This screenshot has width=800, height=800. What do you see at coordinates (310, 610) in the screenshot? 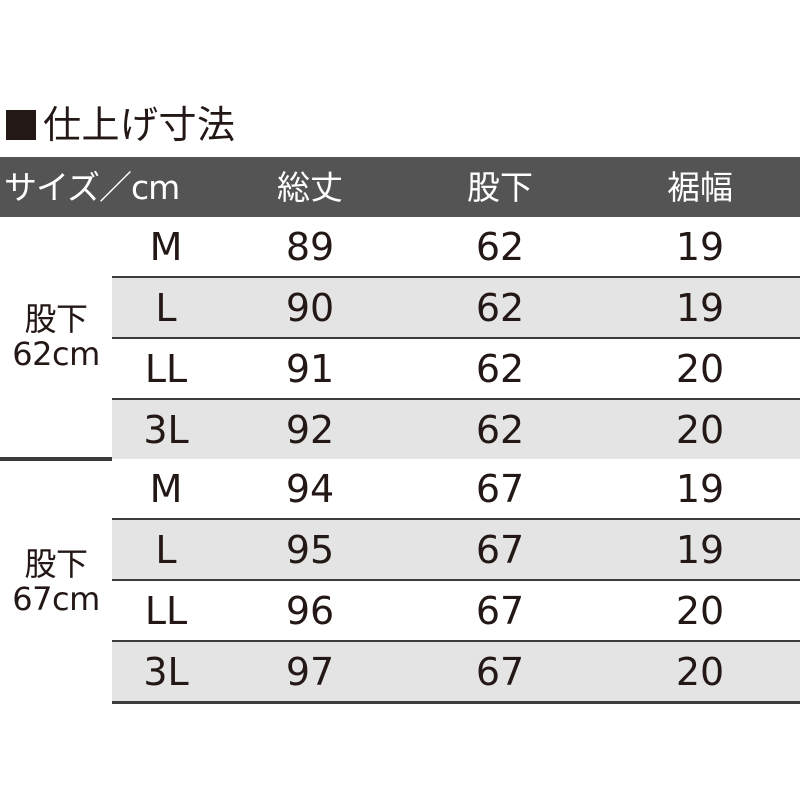
I see `cell-total-length: 96` at bounding box center [310, 610].